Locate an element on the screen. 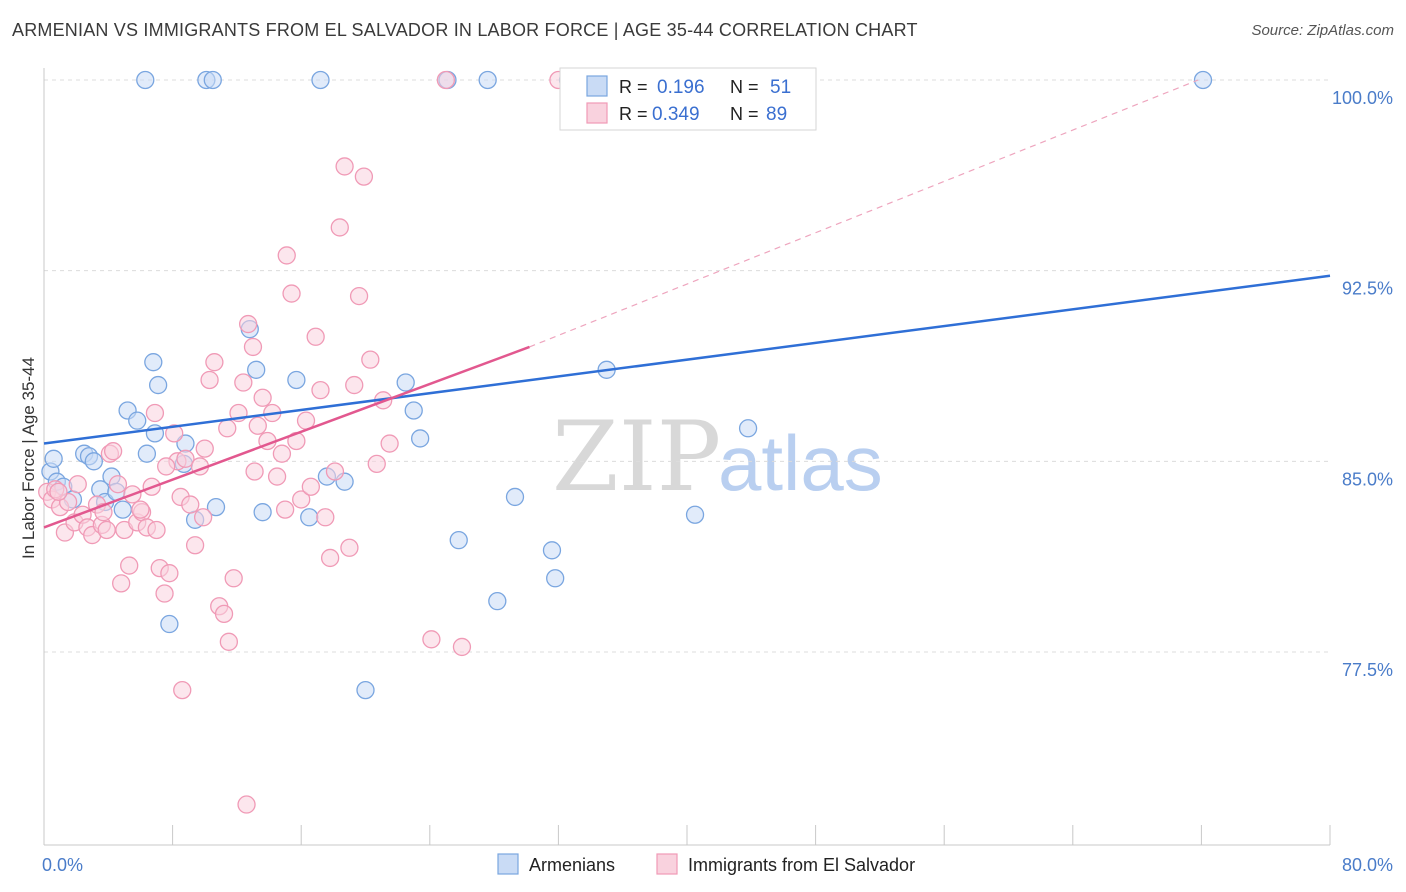 Image resolution: width=1406 pixels, height=892 pixels. y-tick-label-2: 85.0% is located at coordinates (1367, 479).